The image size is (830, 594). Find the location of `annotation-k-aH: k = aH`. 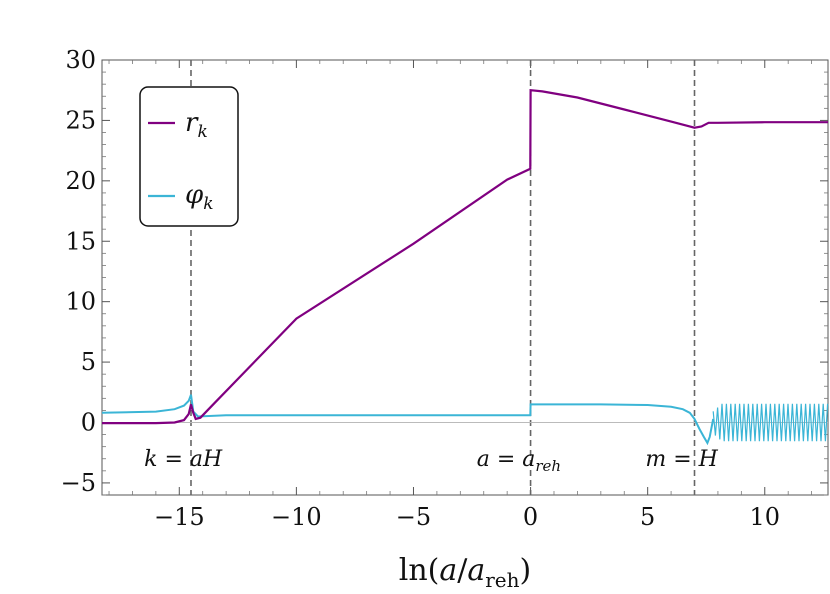

annotation-k-aH: k = aH is located at coordinates (183, 459).